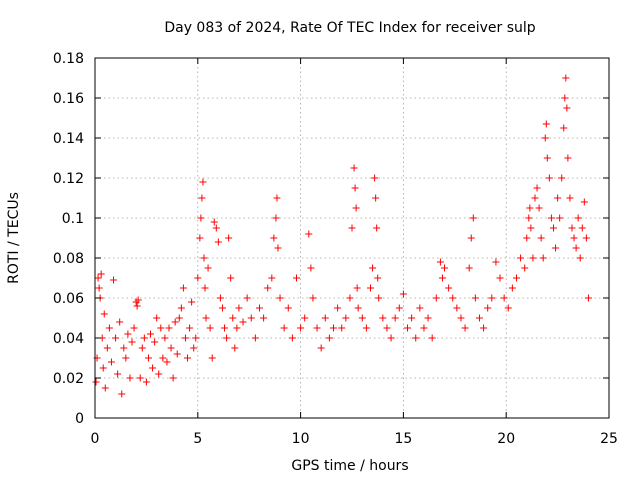 The width and height of the screenshot is (640, 480). Describe the element at coordinates (14, 238) in the screenshot. I see `y-axis-label: ROTI / TECUs` at that location.